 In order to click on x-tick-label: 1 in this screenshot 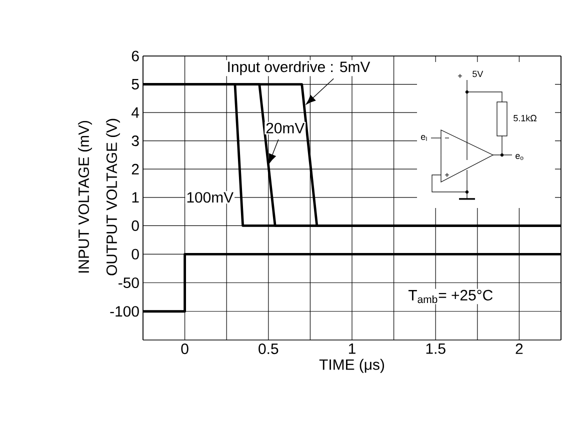, I will do `click(352, 349)`.